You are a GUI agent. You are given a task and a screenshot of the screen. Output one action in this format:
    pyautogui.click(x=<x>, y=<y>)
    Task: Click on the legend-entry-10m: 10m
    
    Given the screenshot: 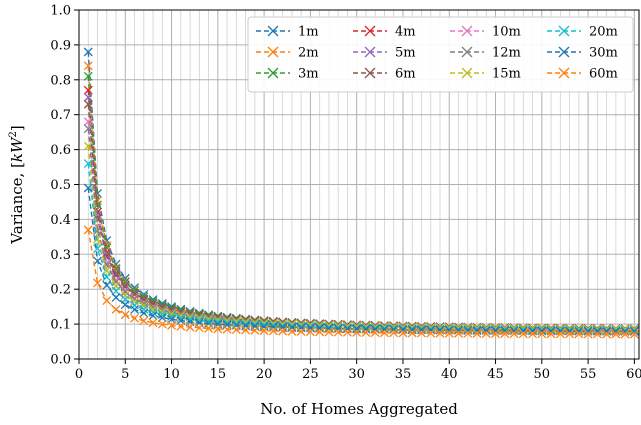 What is the action you would take?
    pyautogui.click(x=485, y=32)
    